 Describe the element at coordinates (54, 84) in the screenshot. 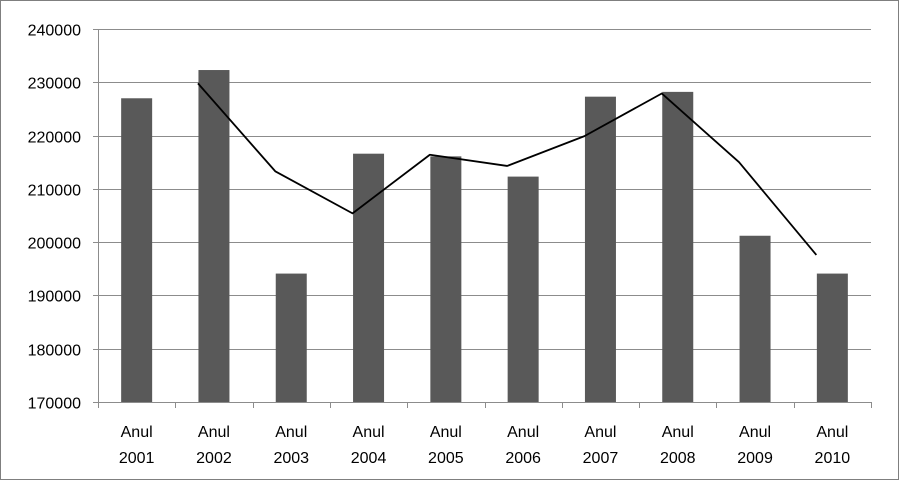

I see `y-tick-label: 230000` at that location.